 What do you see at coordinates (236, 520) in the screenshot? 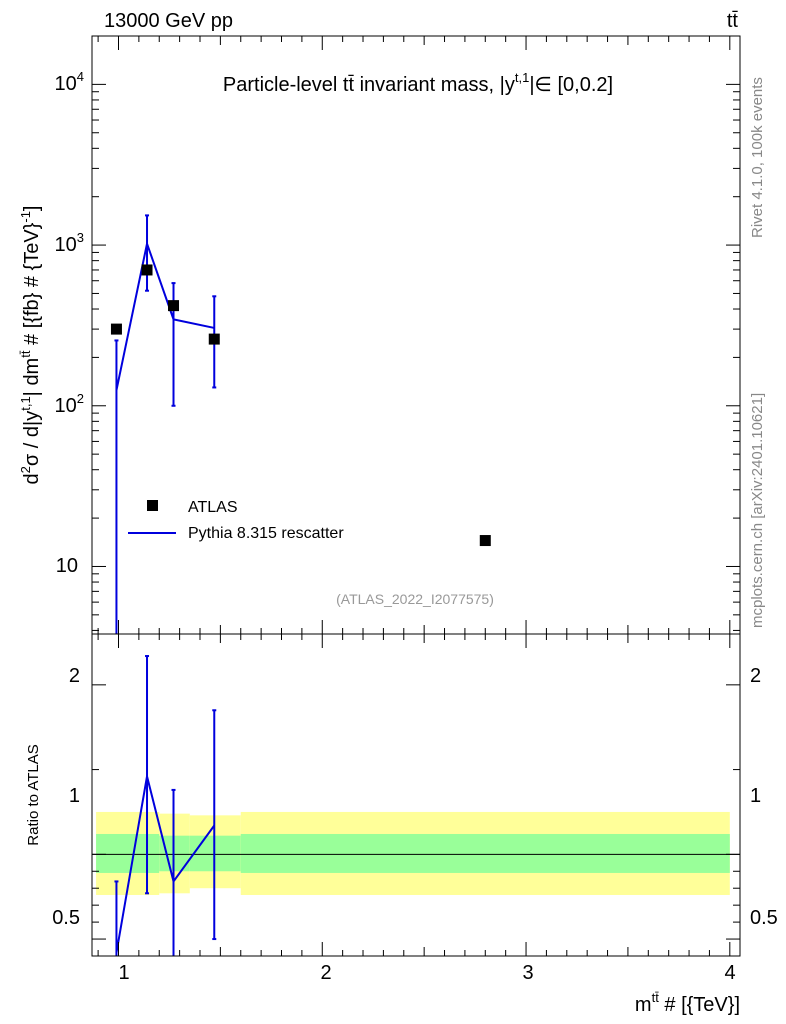
I see `legend: ATLAS Pythia 8.315 rescatter` at bounding box center [236, 520].